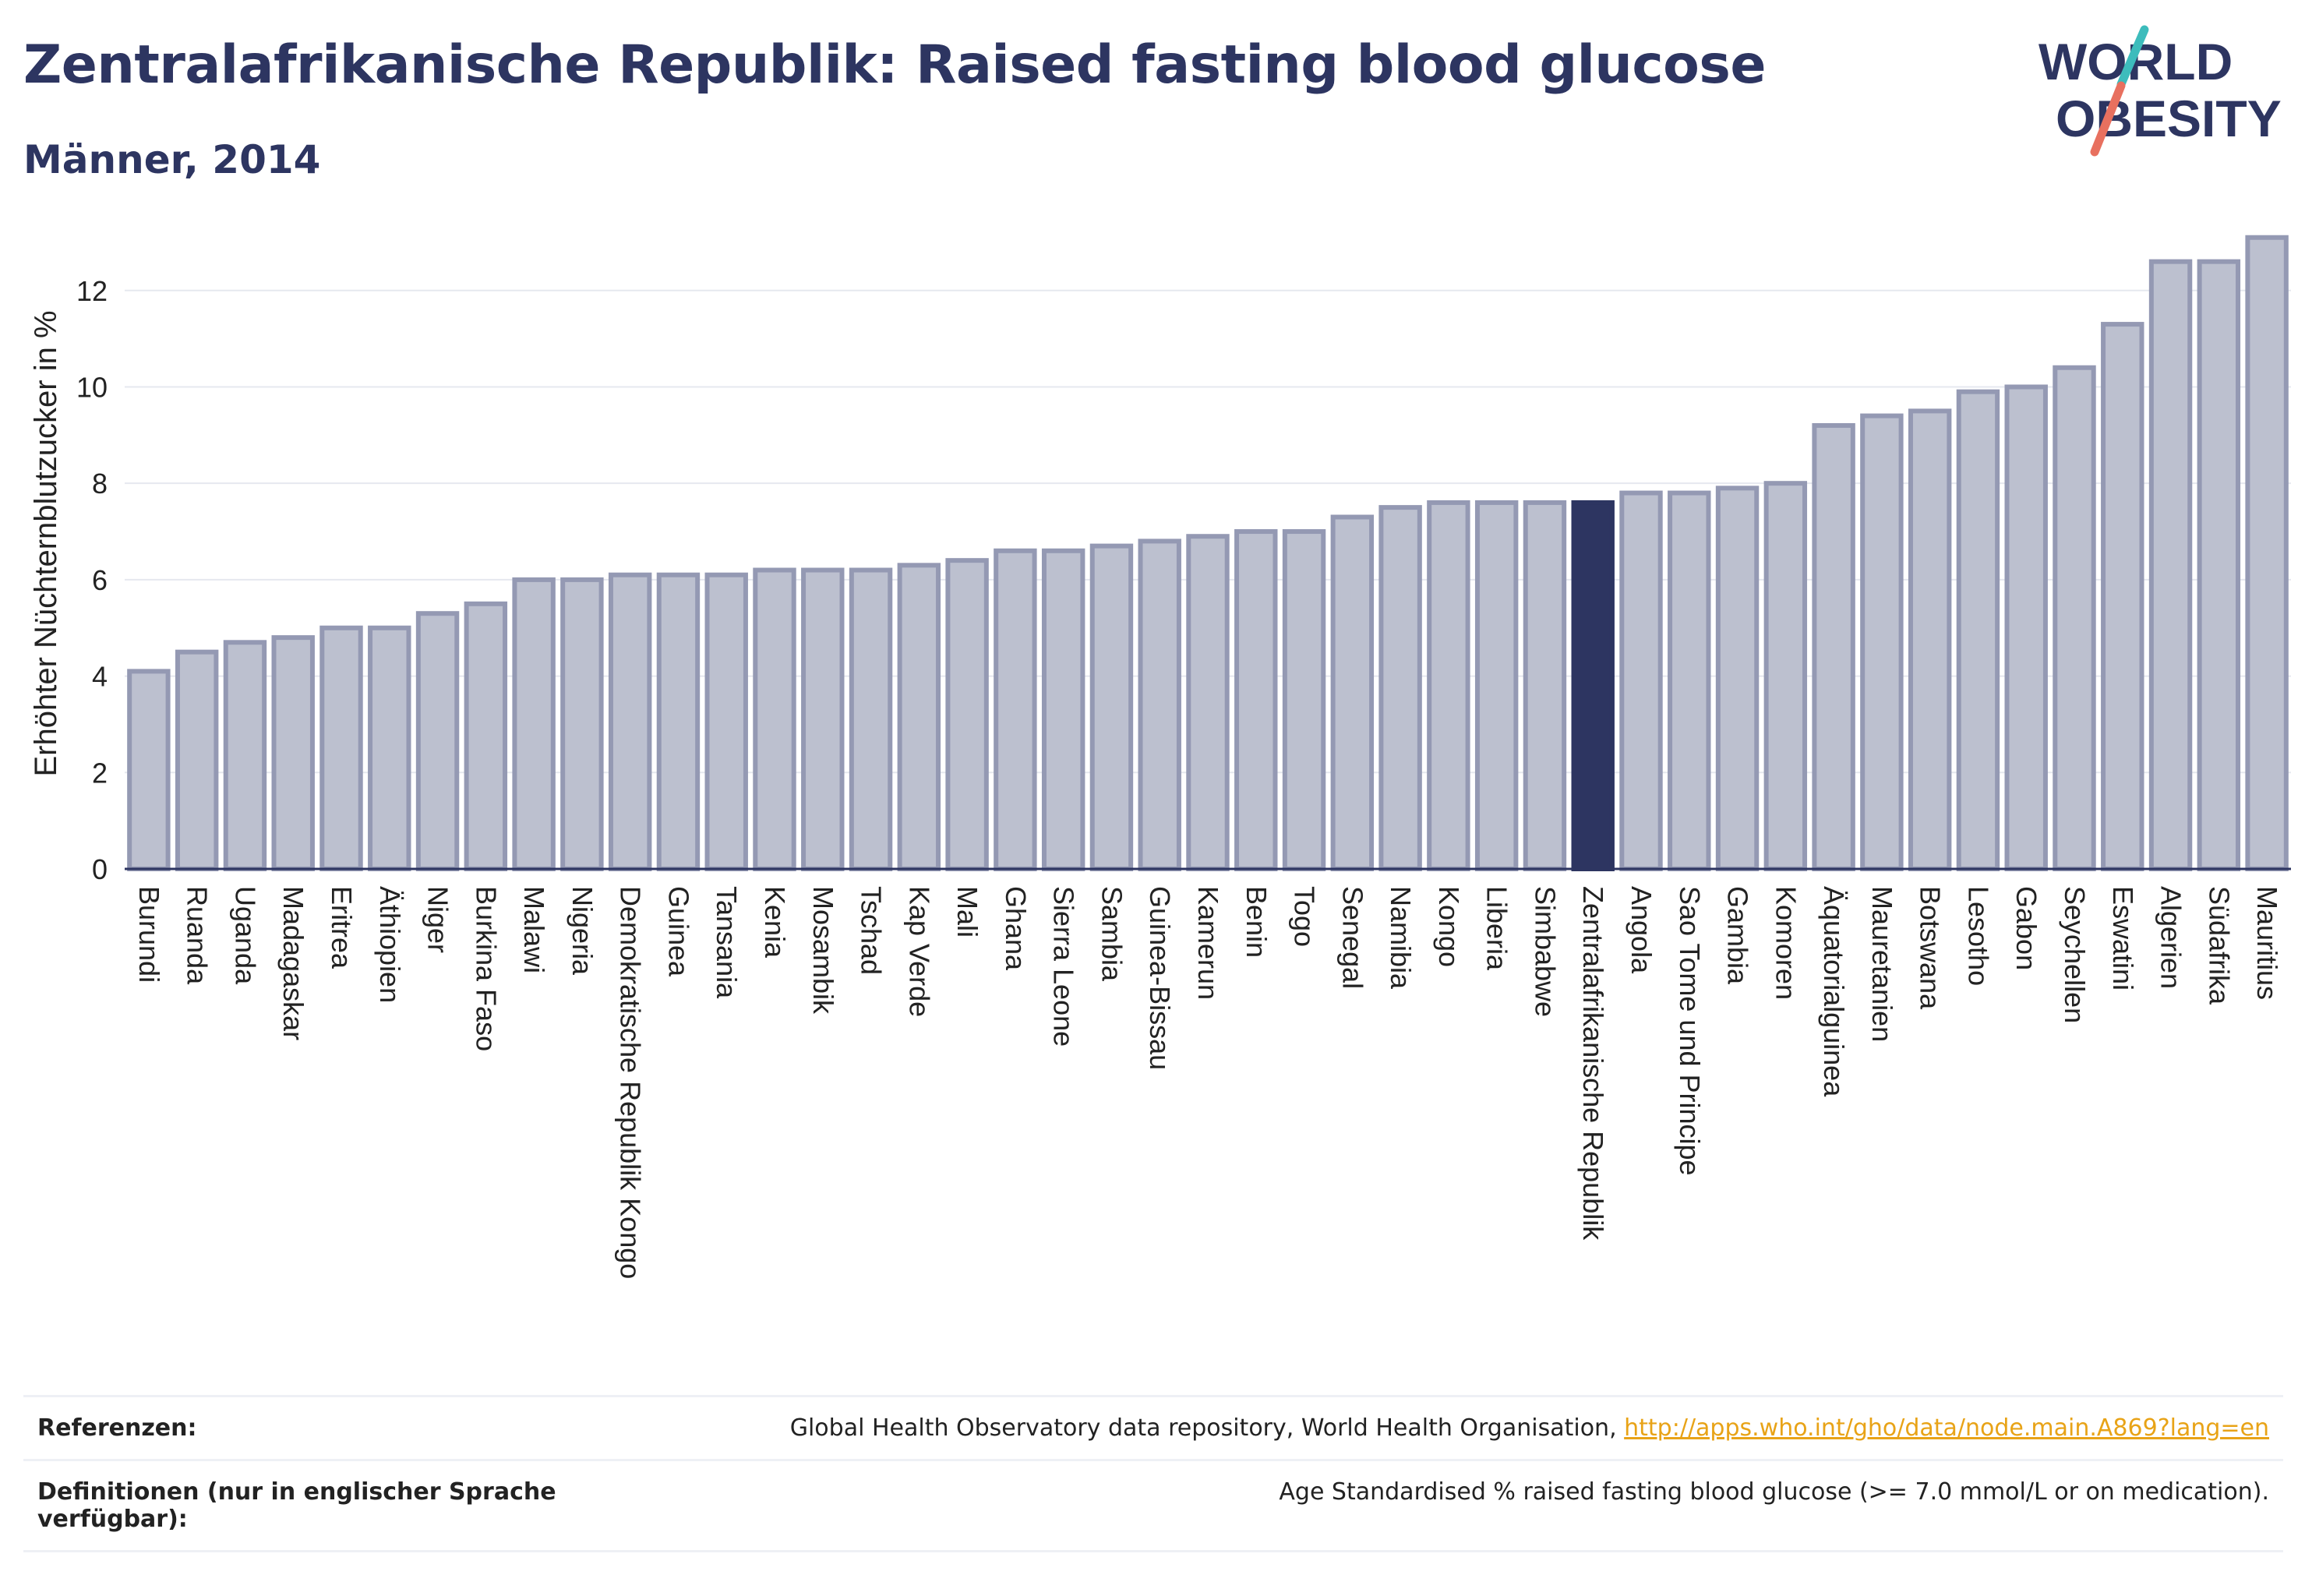 This screenshot has width=2305, height=1596. Describe the element at coordinates (172, 159) in the screenshot. I see `chart-subtitle: Männer, 2014` at that location.